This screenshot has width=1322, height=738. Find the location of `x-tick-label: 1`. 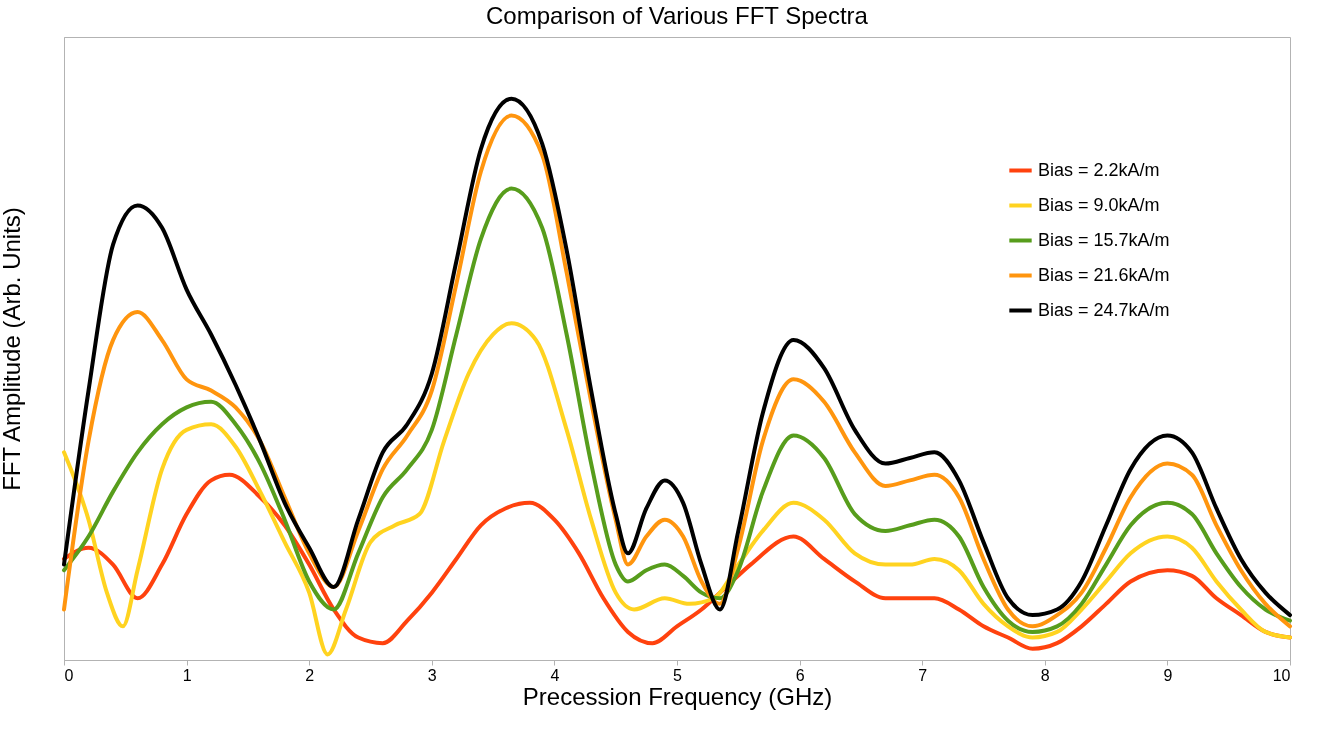

x-tick-label: 1 is located at coordinates (187, 675).